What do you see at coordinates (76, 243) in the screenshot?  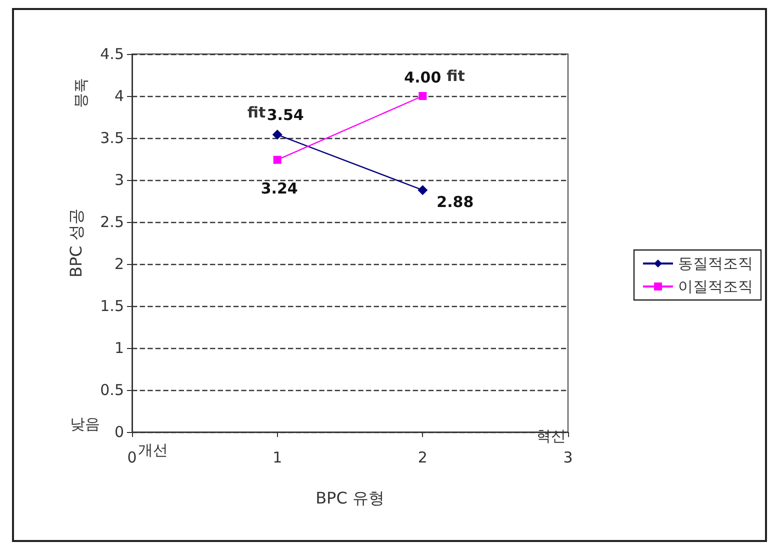 I see `y-axis-title: BPC 성공` at bounding box center [76, 243].